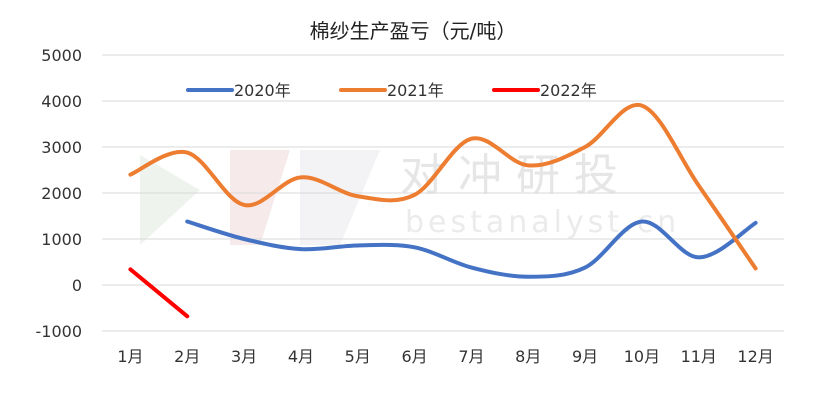  What do you see at coordinates (585, 356) in the screenshot?
I see `x-tick-label: 9月` at bounding box center [585, 356].